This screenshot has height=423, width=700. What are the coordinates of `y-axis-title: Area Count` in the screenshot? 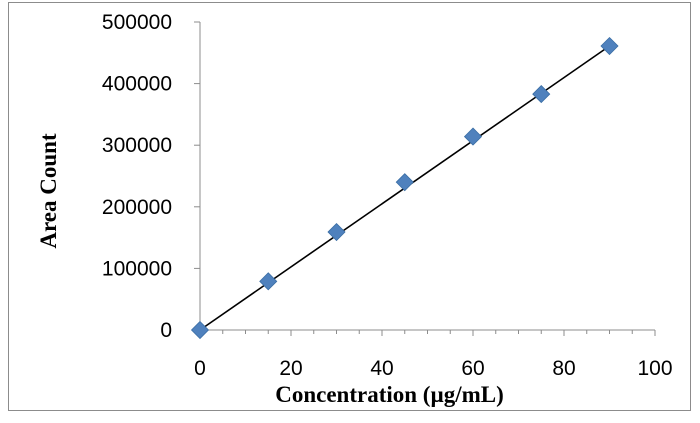 It's located at (48, 191).